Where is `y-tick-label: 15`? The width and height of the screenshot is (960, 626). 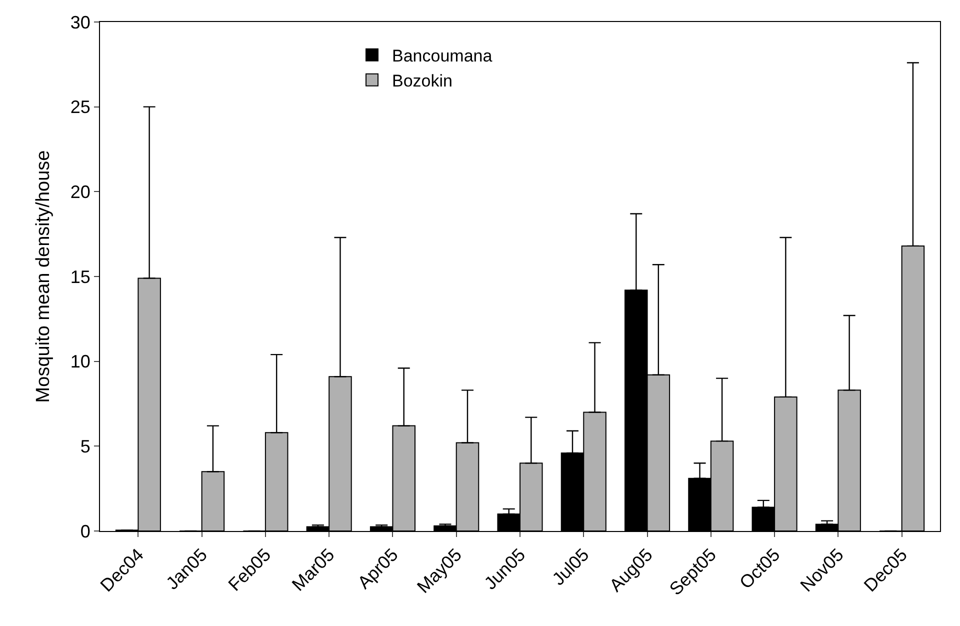
y-tick-label: 15 is located at coordinates (80, 276).